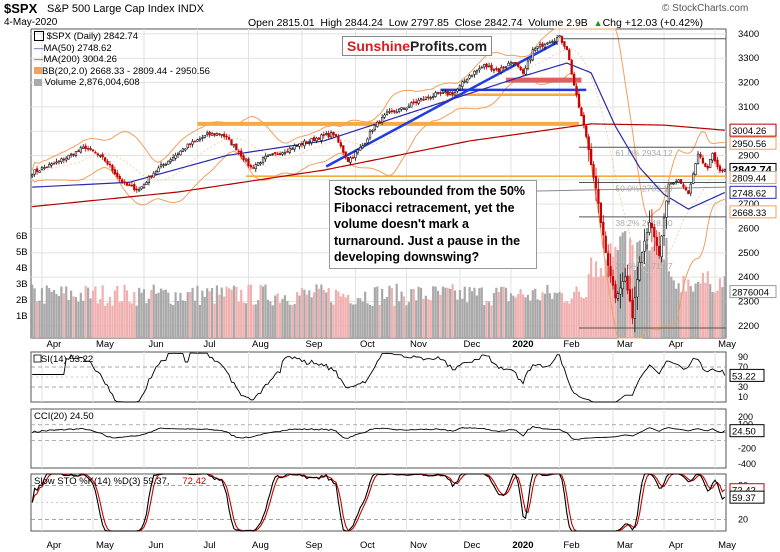 The image size is (780, 552). What do you see at coordinates (749, 144) in the screenshot?
I see `price-label: 2950.56` at bounding box center [749, 144].